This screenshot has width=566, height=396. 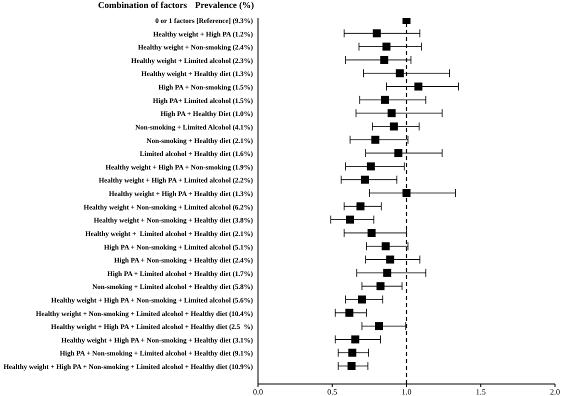 What do you see at coordinates (332, 392) in the screenshot?
I see `x-tick-label: 0.5` at bounding box center [332, 392].